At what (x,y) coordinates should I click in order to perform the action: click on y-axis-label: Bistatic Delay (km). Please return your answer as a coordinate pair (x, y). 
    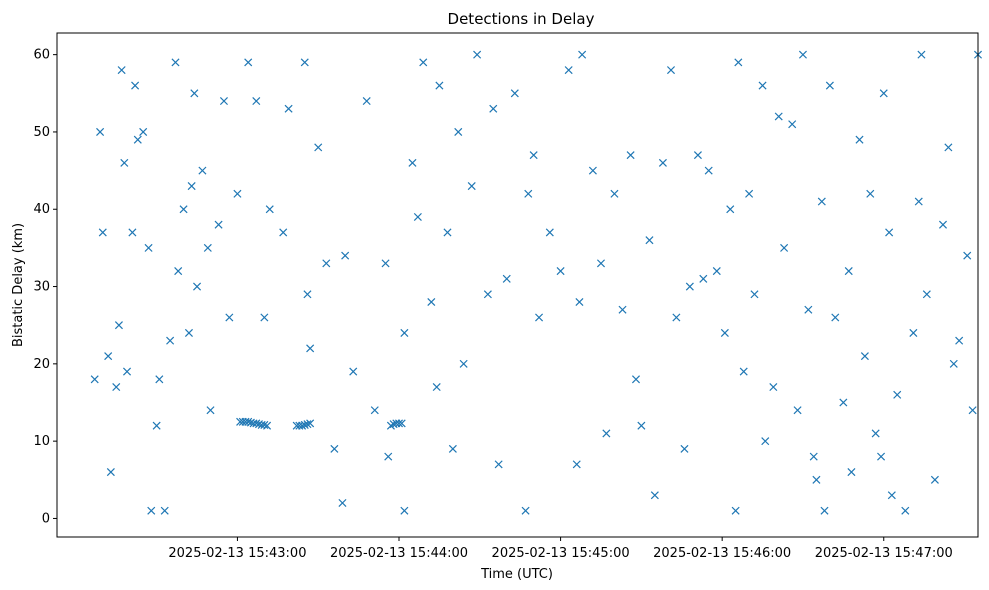
    Looking at the image, I should click on (18, 285).